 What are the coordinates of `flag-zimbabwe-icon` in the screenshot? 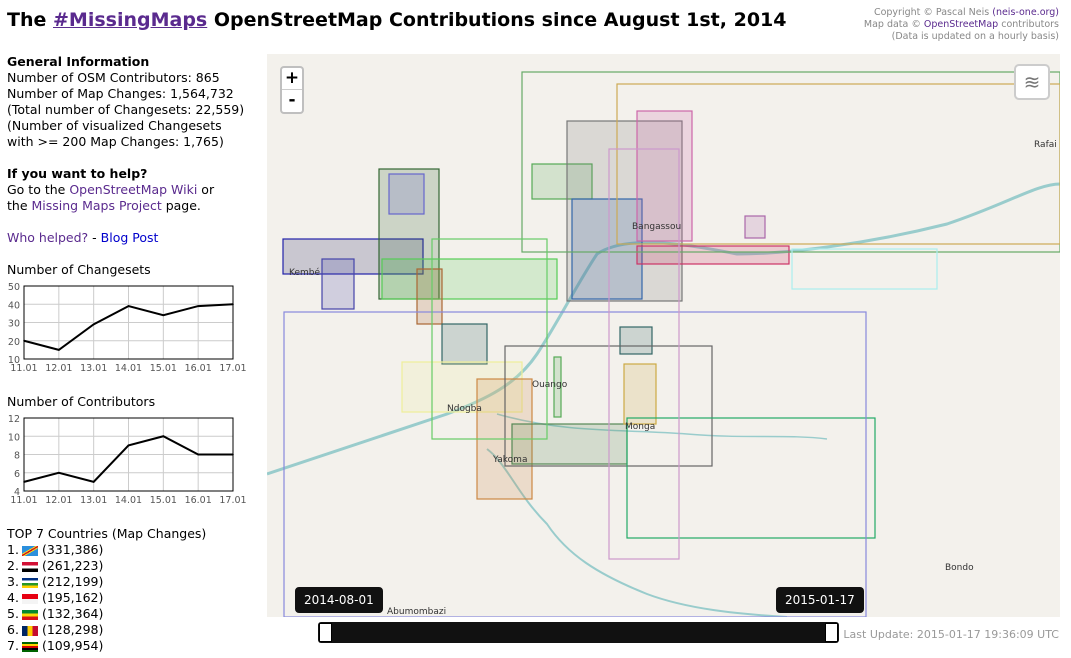 It's located at (29, 646).